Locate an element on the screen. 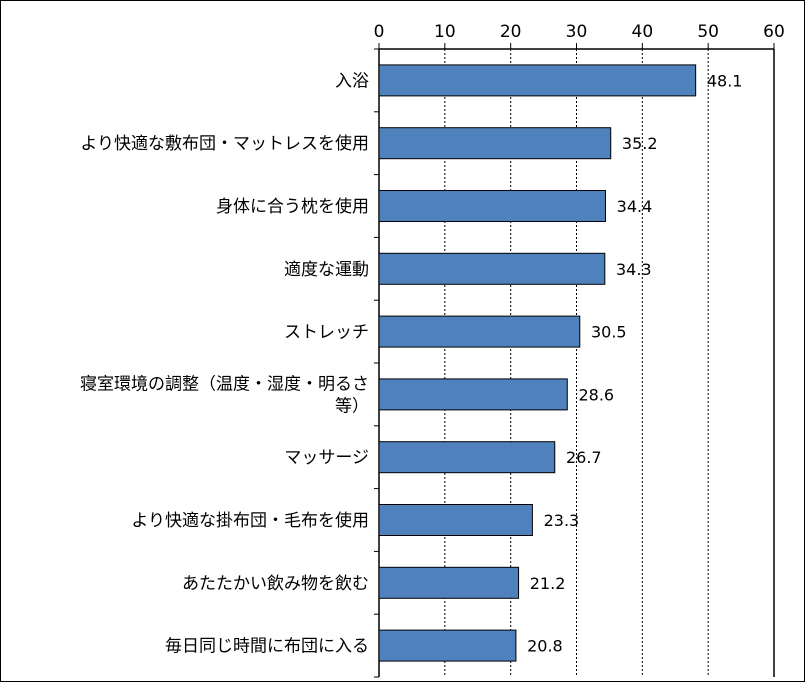 The height and width of the screenshot is (683, 805). data-label: 23.3 is located at coordinates (562, 520).